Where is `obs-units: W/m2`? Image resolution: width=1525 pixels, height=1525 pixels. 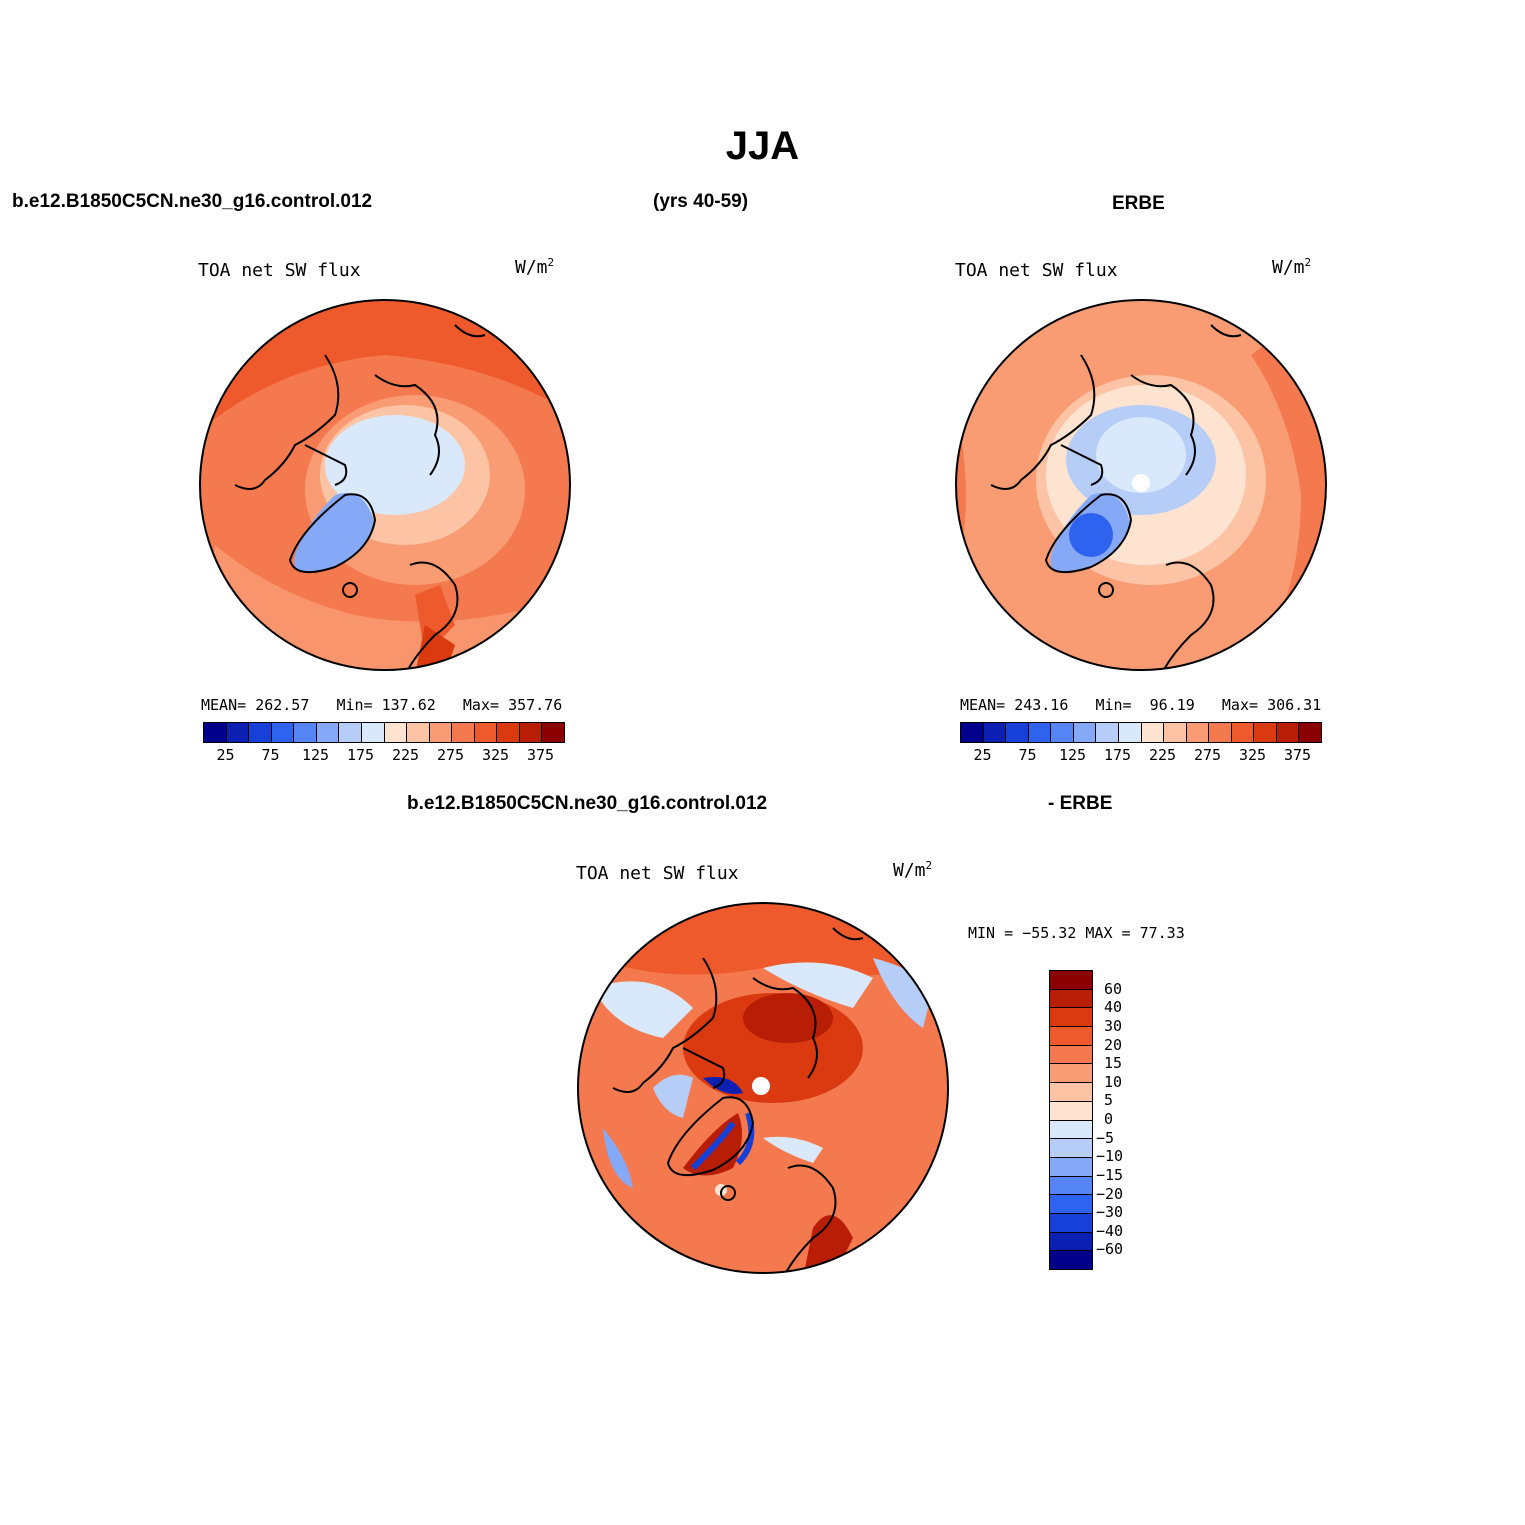 obs-units: W/m2 is located at coordinates (1292, 267).